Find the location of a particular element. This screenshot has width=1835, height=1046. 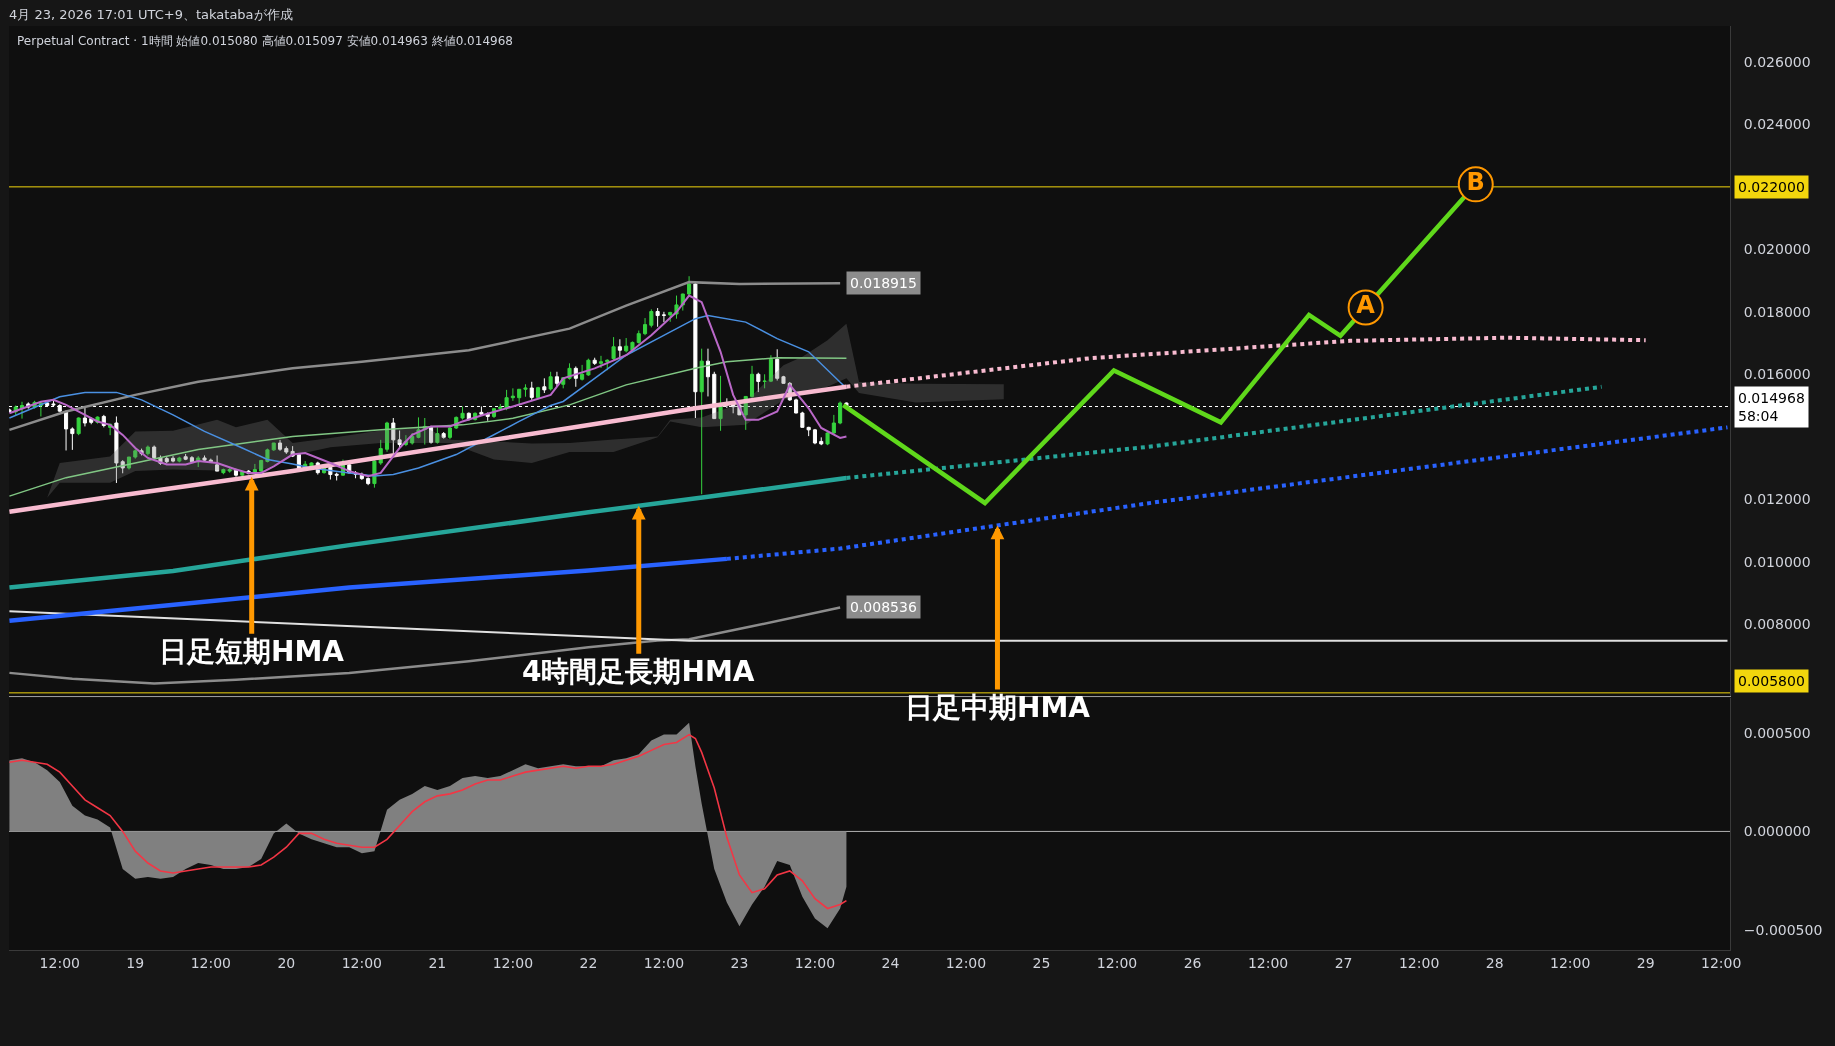

x-tick-label: 20 is located at coordinates (286, 962).